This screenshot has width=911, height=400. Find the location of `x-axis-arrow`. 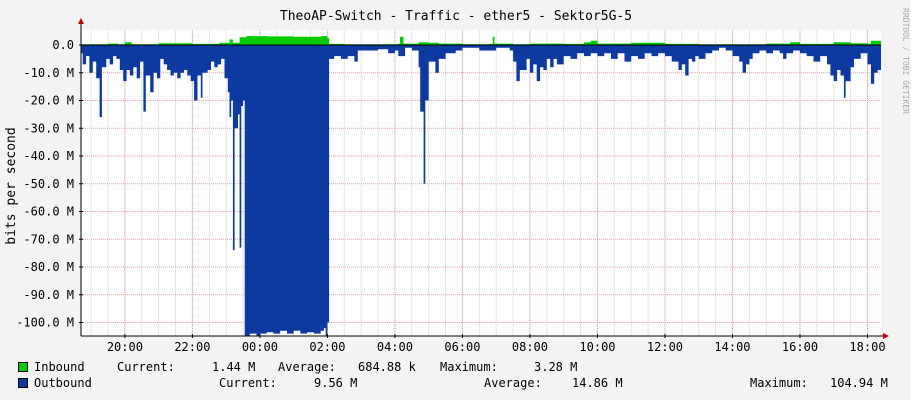

x-axis-arrow is located at coordinates (886, 336).